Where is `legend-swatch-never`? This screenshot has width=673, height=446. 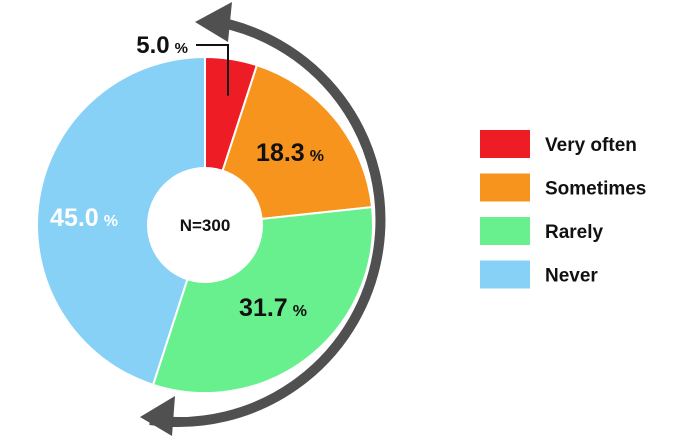
legend-swatch-never is located at coordinates (505, 274).